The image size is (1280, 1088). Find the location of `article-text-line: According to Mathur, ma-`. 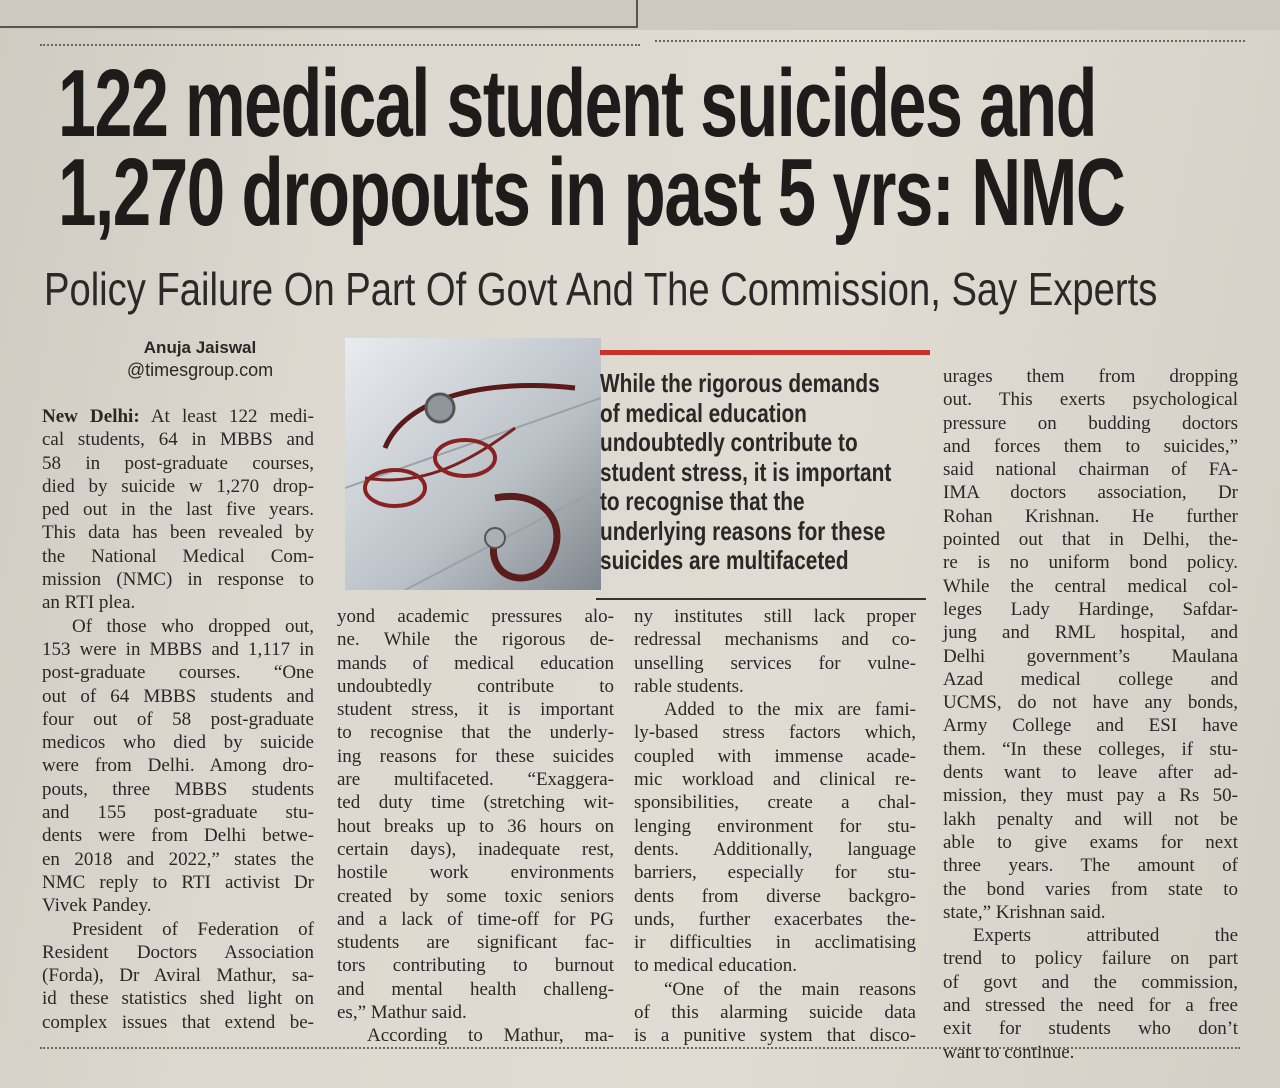

article-text-line: According to Mathur, ma- is located at coordinates (490, 1036).